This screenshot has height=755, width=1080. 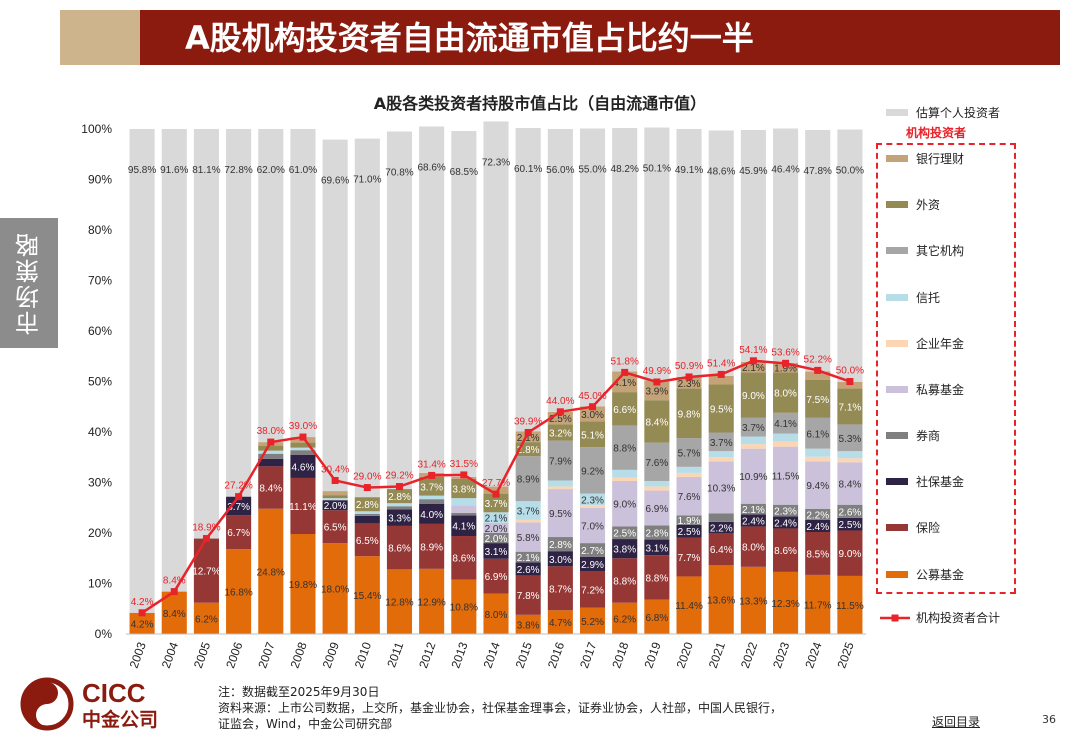 I want to click on total-label: 38.0%, so click(x=271, y=431).